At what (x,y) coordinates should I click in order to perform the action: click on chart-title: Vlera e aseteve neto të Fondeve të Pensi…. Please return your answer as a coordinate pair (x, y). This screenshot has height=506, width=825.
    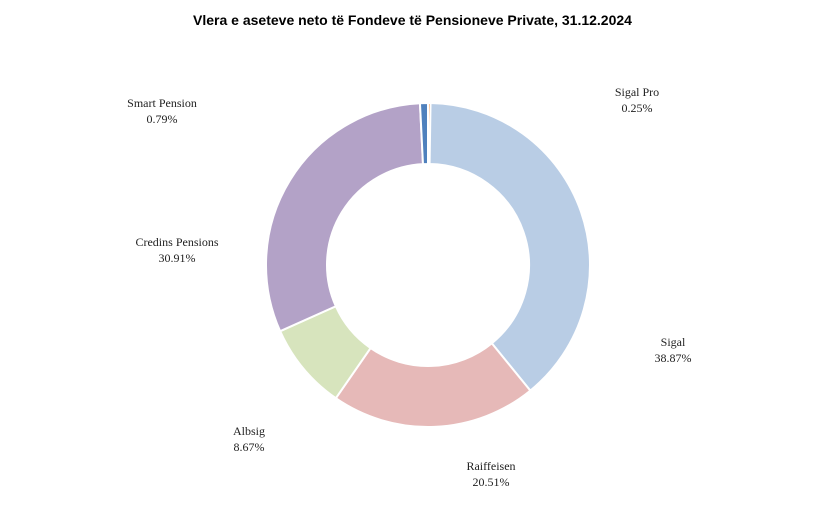
    Looking at the image, I should click on (412, 20).